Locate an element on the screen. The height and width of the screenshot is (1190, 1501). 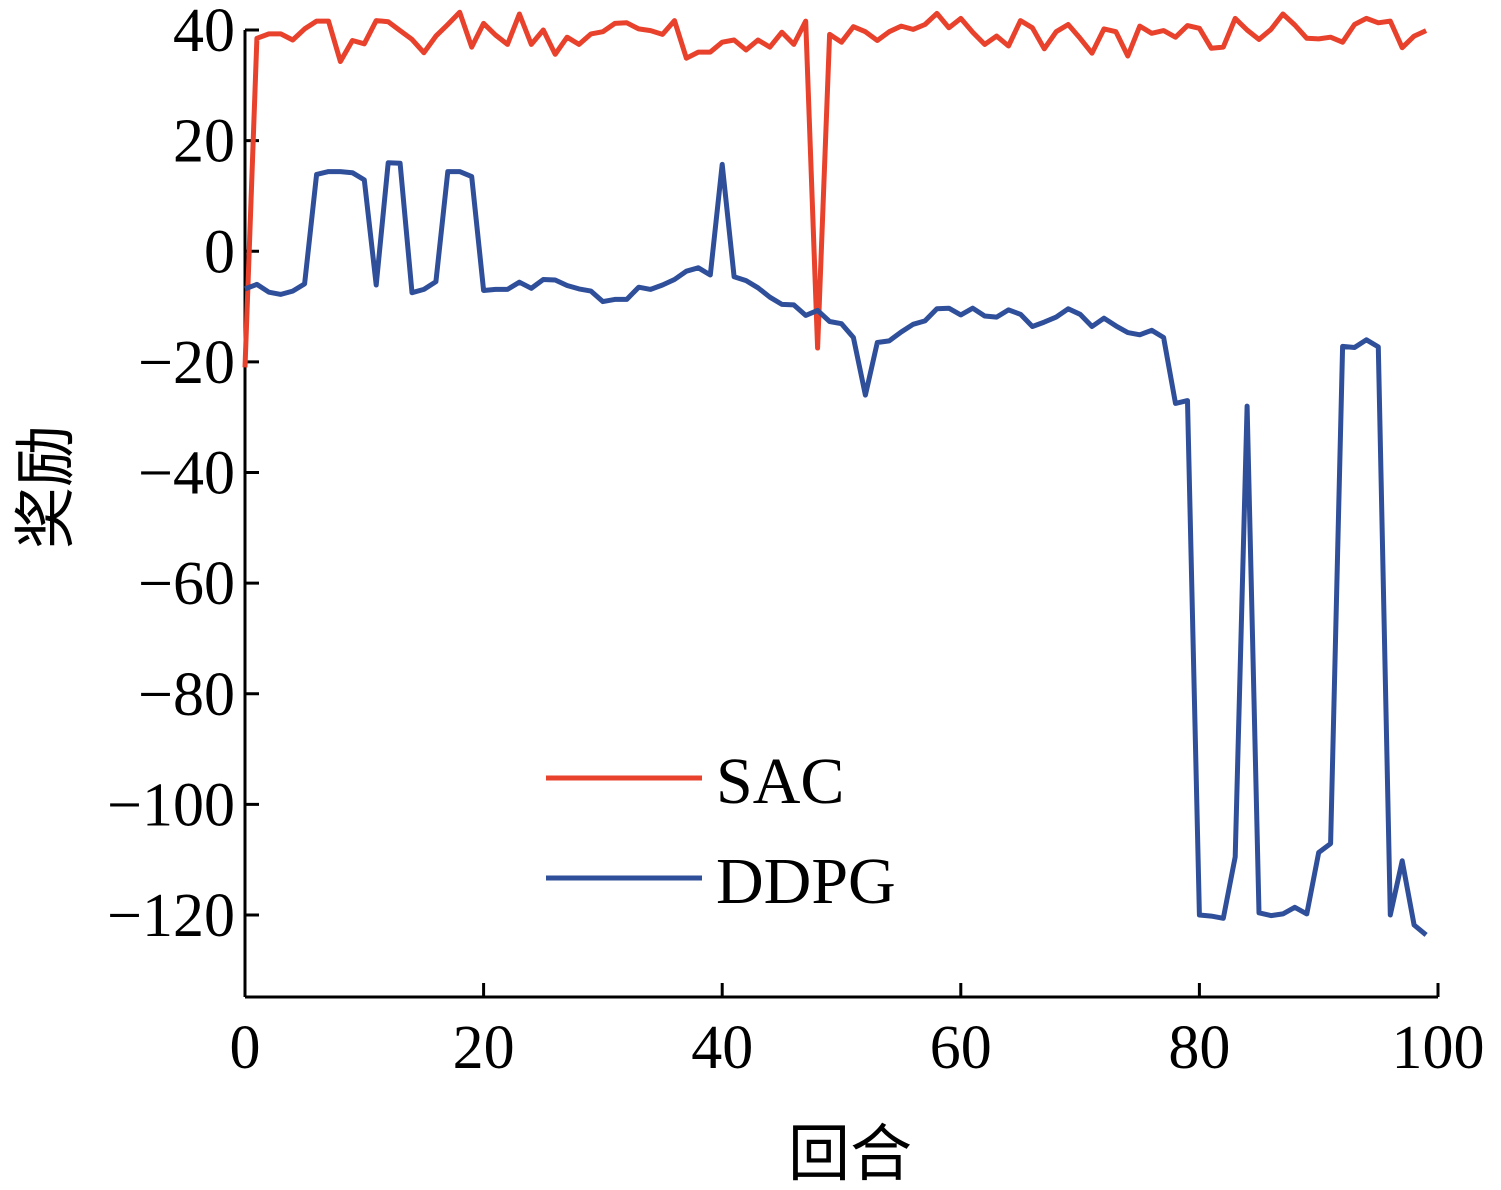
x-tick-label: 0 is located at coordinates (245, 1048).